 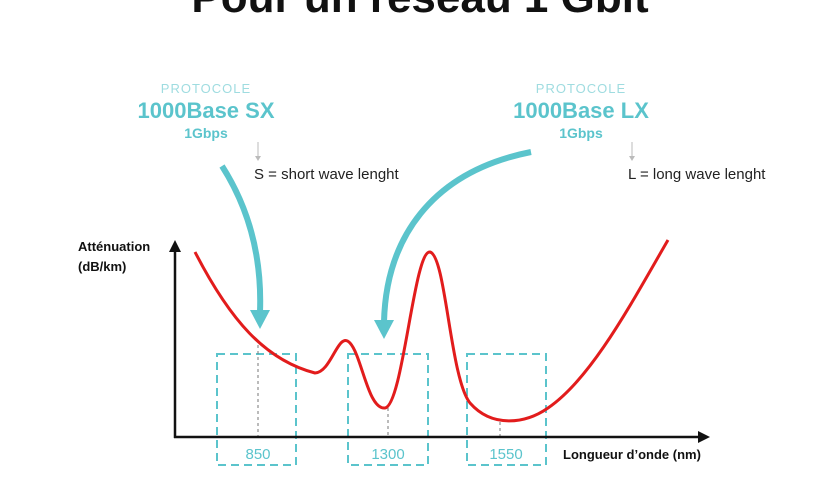 What do you see at coordinates (387, 454) in the screenshot?
I see `window-label: 1300` at bounding box center [387, 454].